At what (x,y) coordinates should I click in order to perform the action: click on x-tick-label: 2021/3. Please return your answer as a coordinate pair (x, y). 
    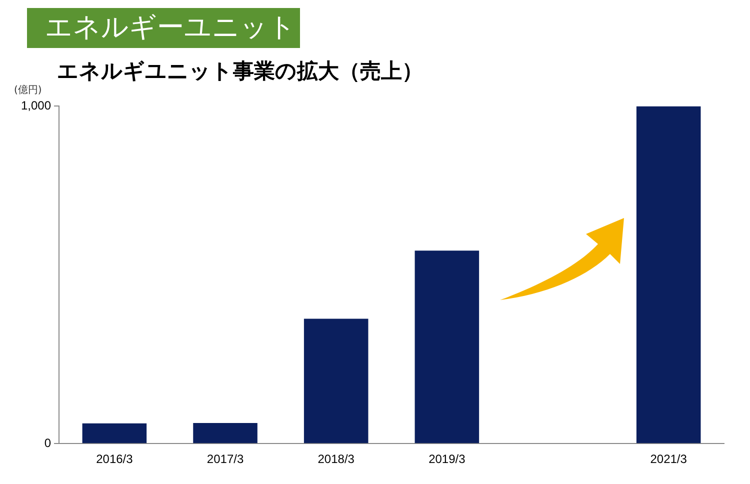
    Looking at the image, I should click on (669, 459).